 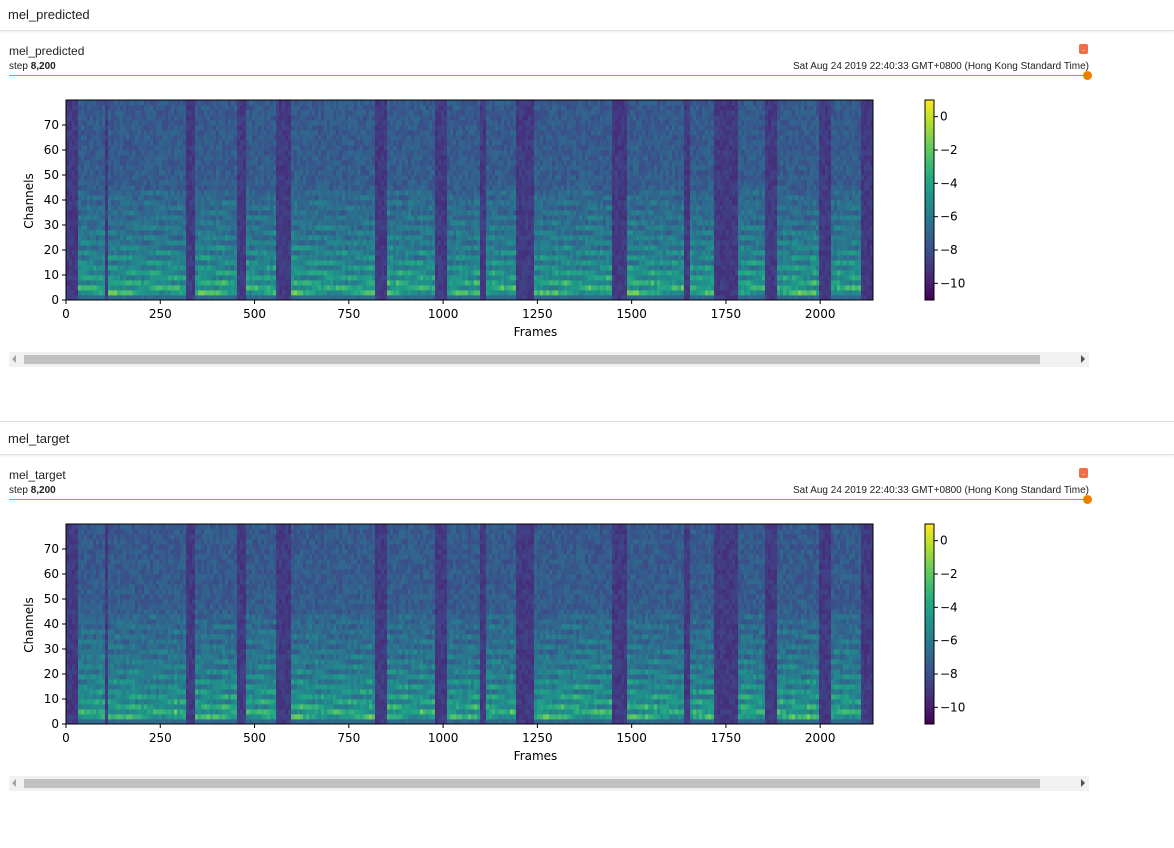 I want to click on card-badge-icon, so click(x=1083, y=49).